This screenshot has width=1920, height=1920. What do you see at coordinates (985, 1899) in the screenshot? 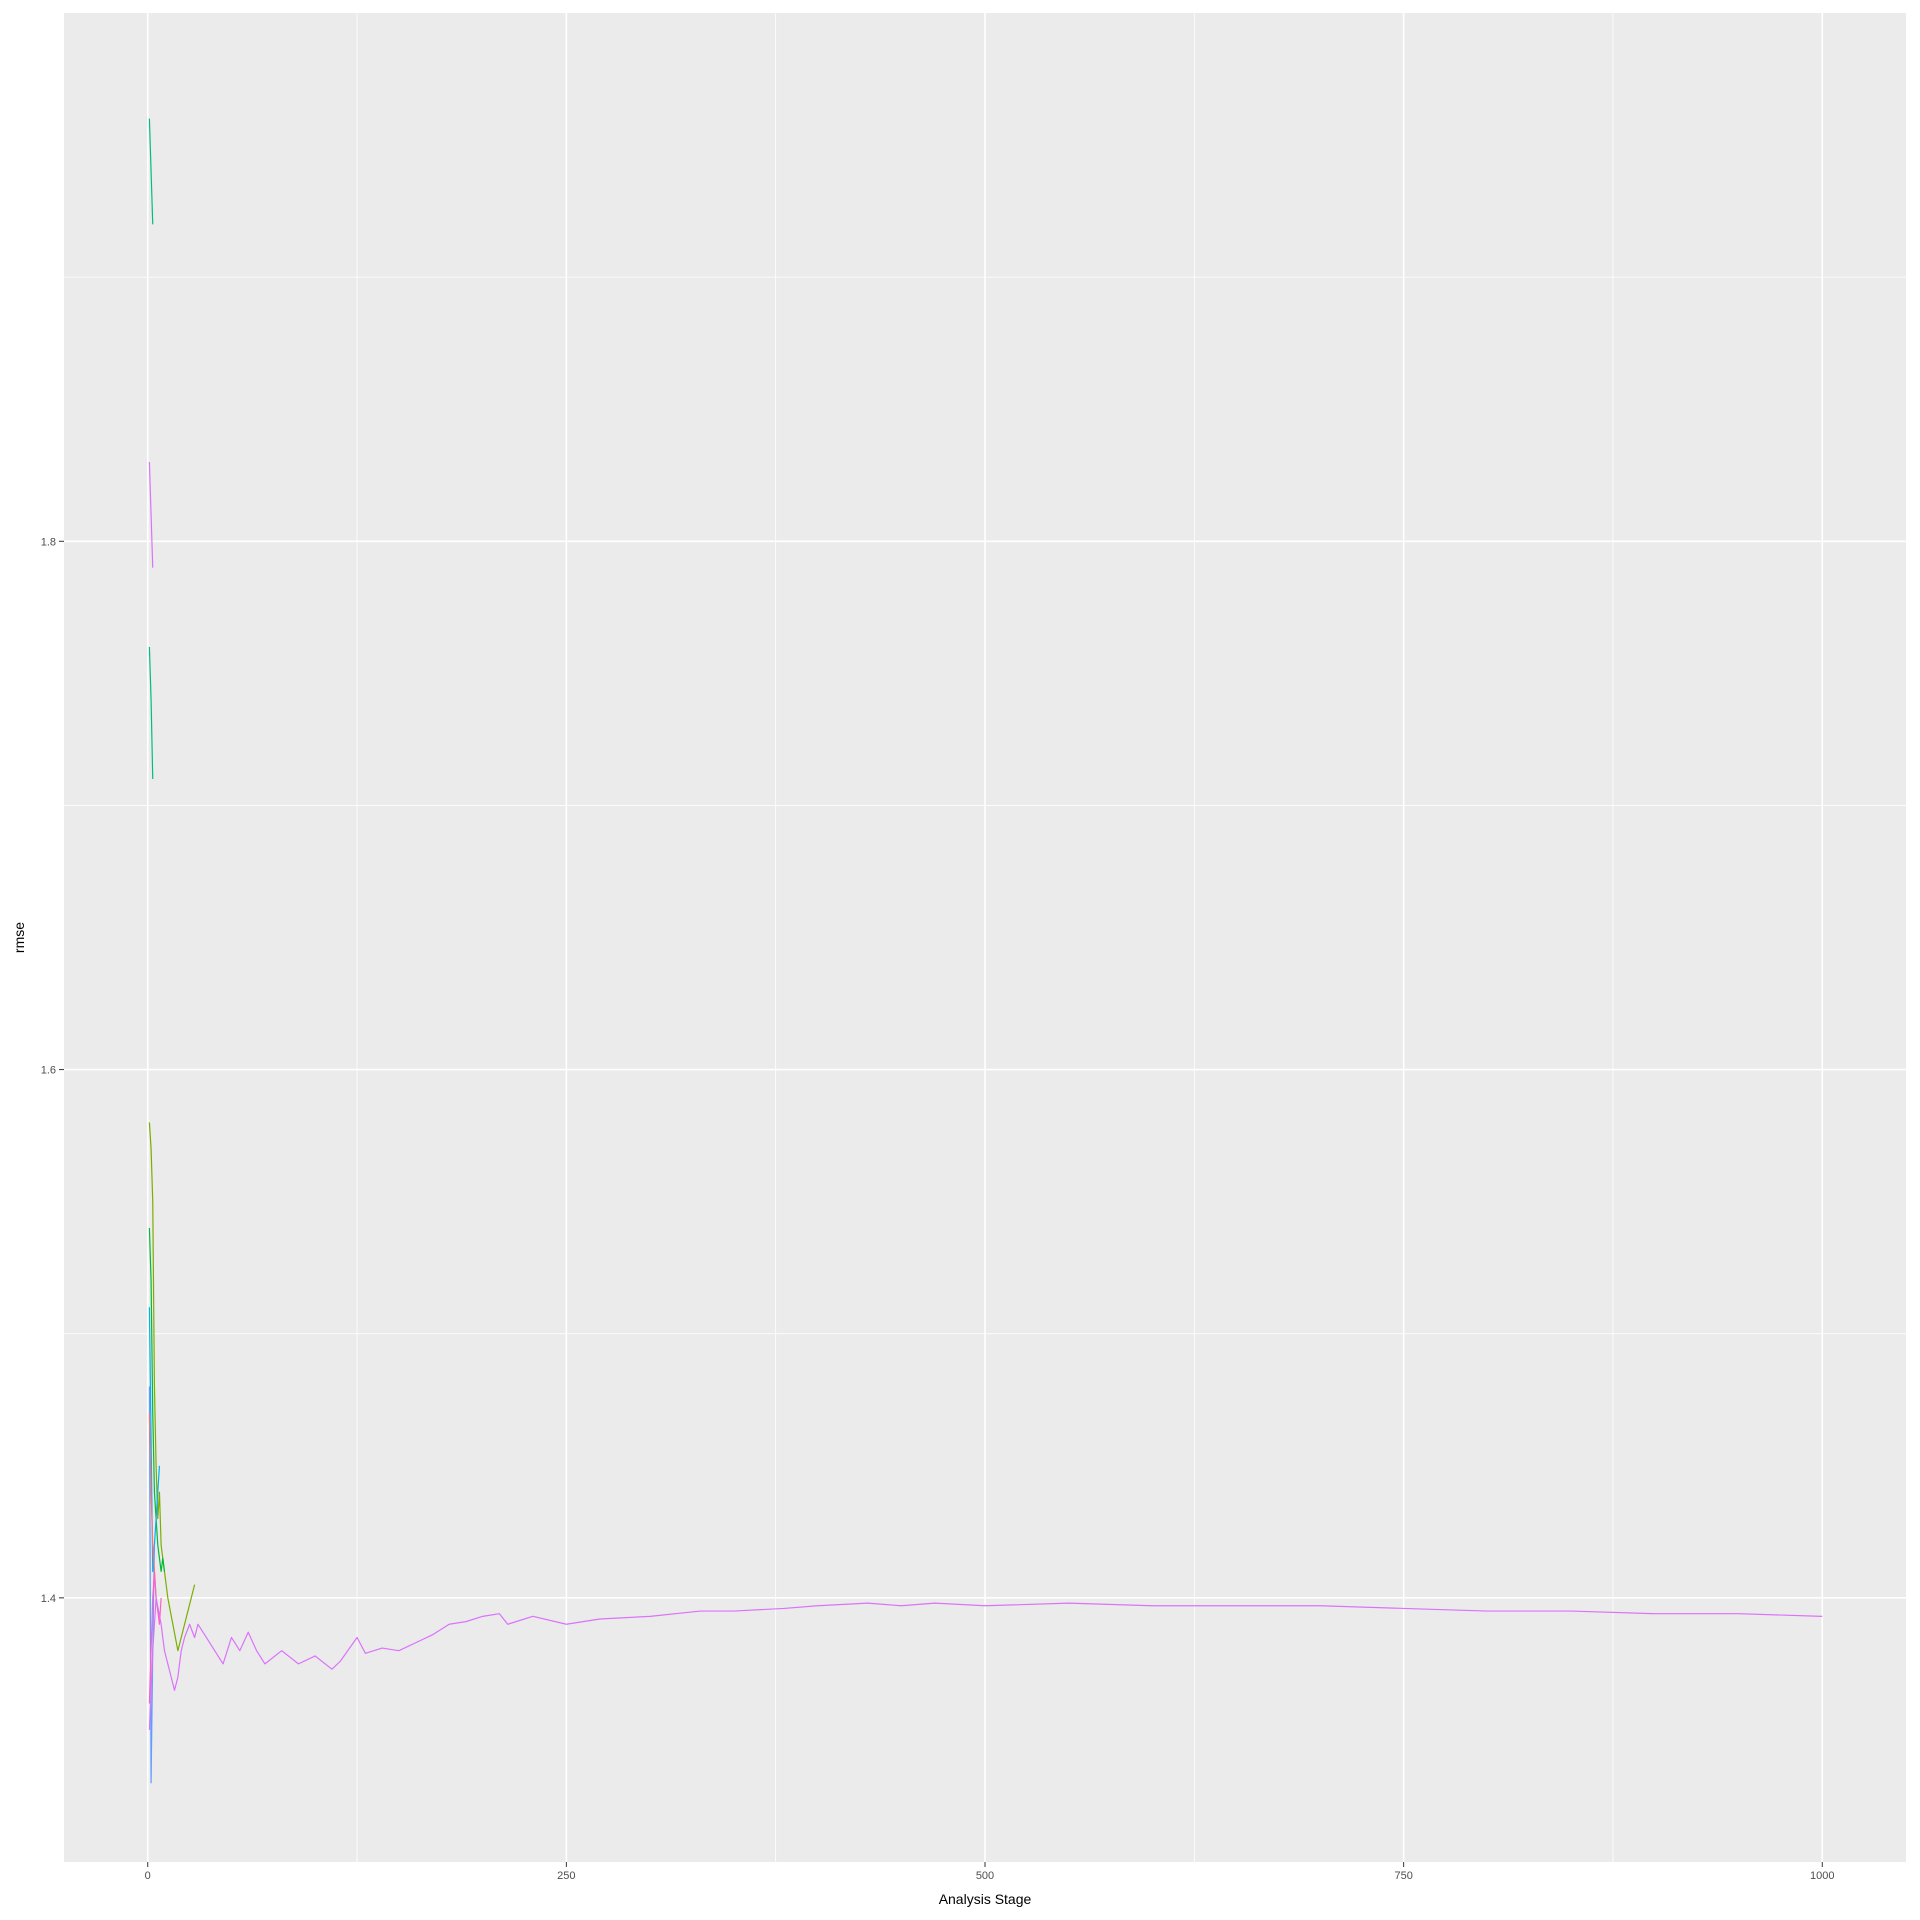
I see `x-axis-title: Analysis Stage` at bounding box center [985, 1899].